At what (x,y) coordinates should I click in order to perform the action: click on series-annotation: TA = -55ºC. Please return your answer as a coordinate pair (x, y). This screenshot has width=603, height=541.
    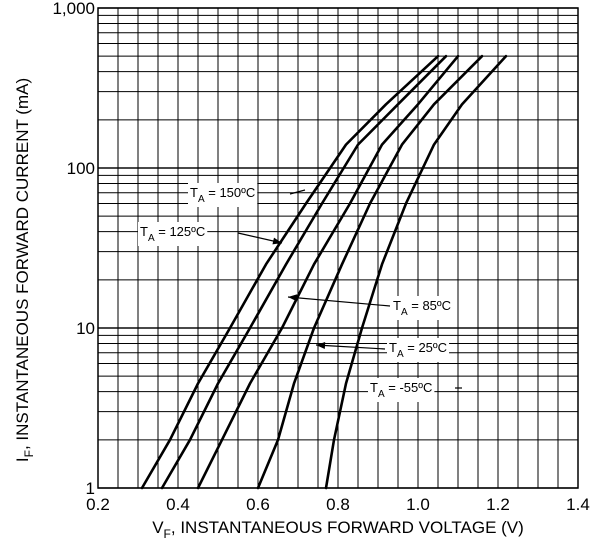
    Looking at the image, I should click on (401, 390).